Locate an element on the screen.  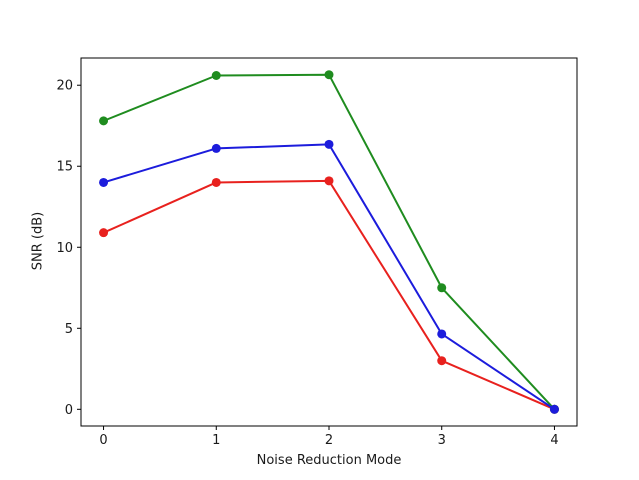
y-tick-label-2: 10 is located at coordinates (64, 248).